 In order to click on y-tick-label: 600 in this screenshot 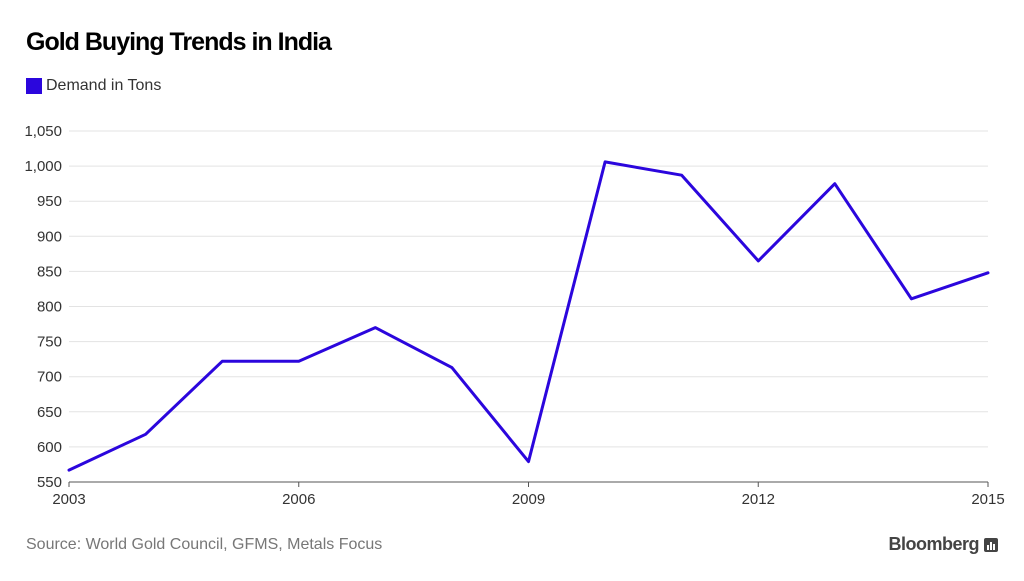, I will do `click(49, 447)`.